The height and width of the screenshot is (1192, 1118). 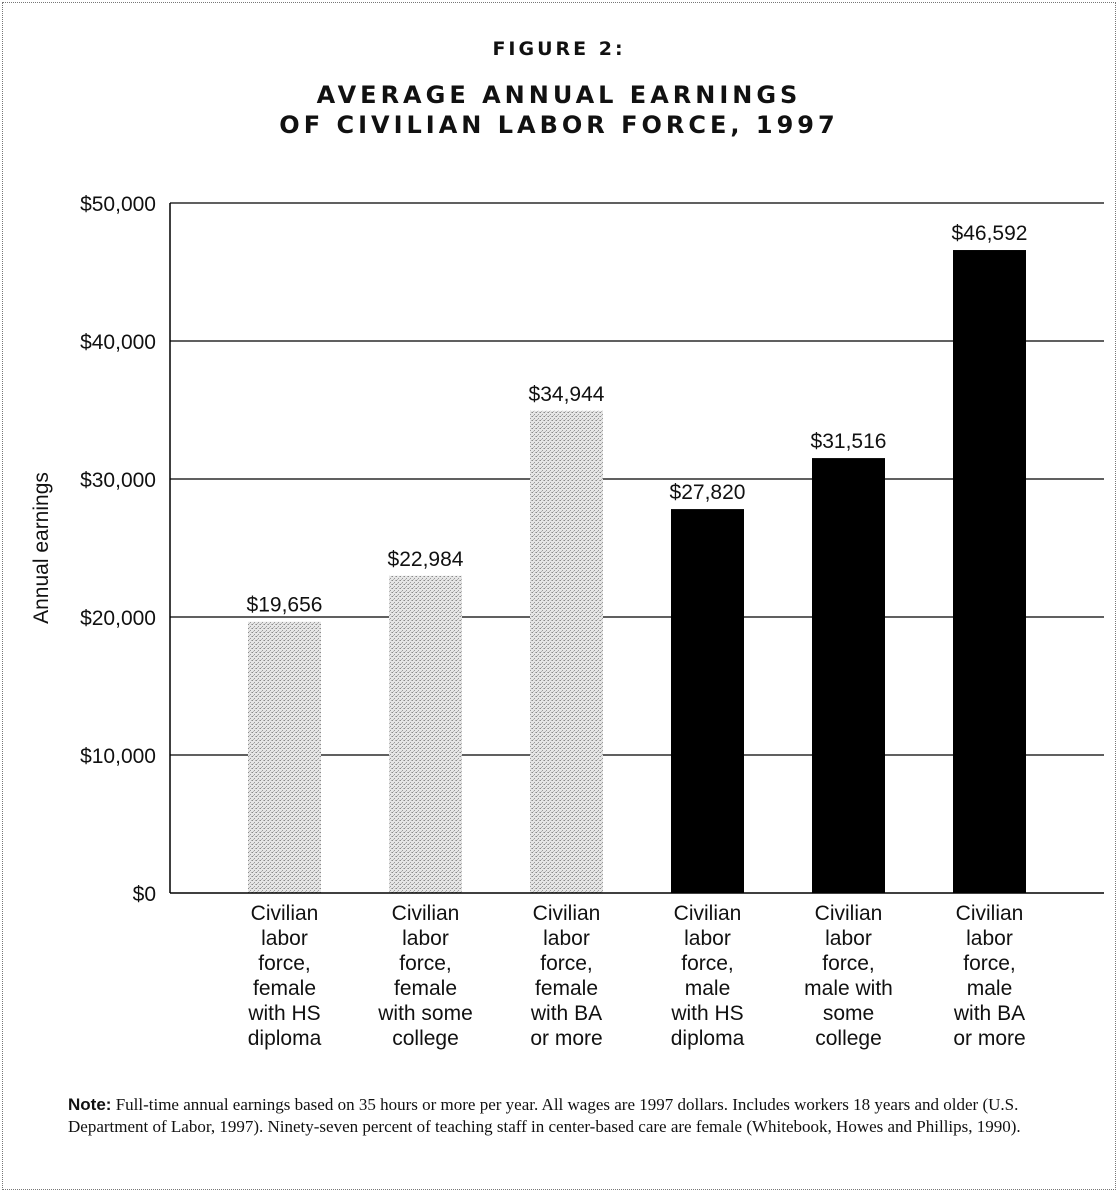 What do you see at coordinates (118, 756) in the screenshot?
I see `y-tick-label: $10,000` at bounding box center [118, 756].